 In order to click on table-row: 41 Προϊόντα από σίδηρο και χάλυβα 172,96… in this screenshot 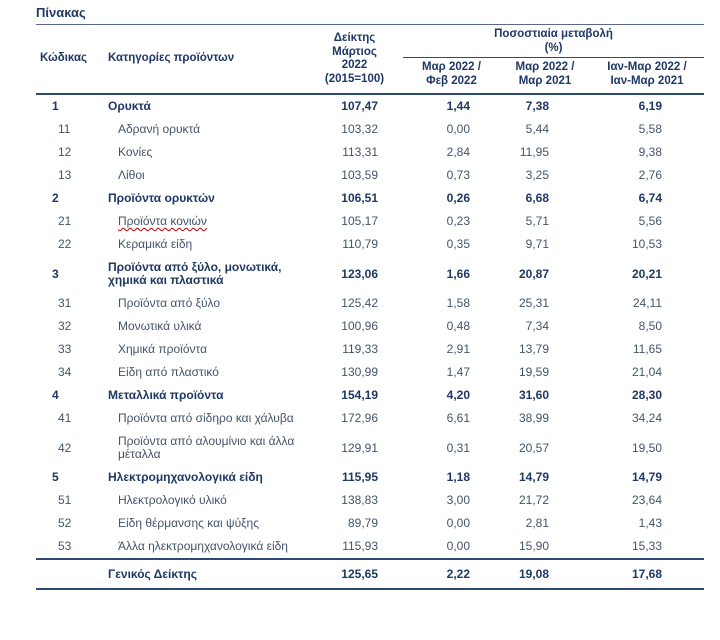, I will do `click(370, 418)`.